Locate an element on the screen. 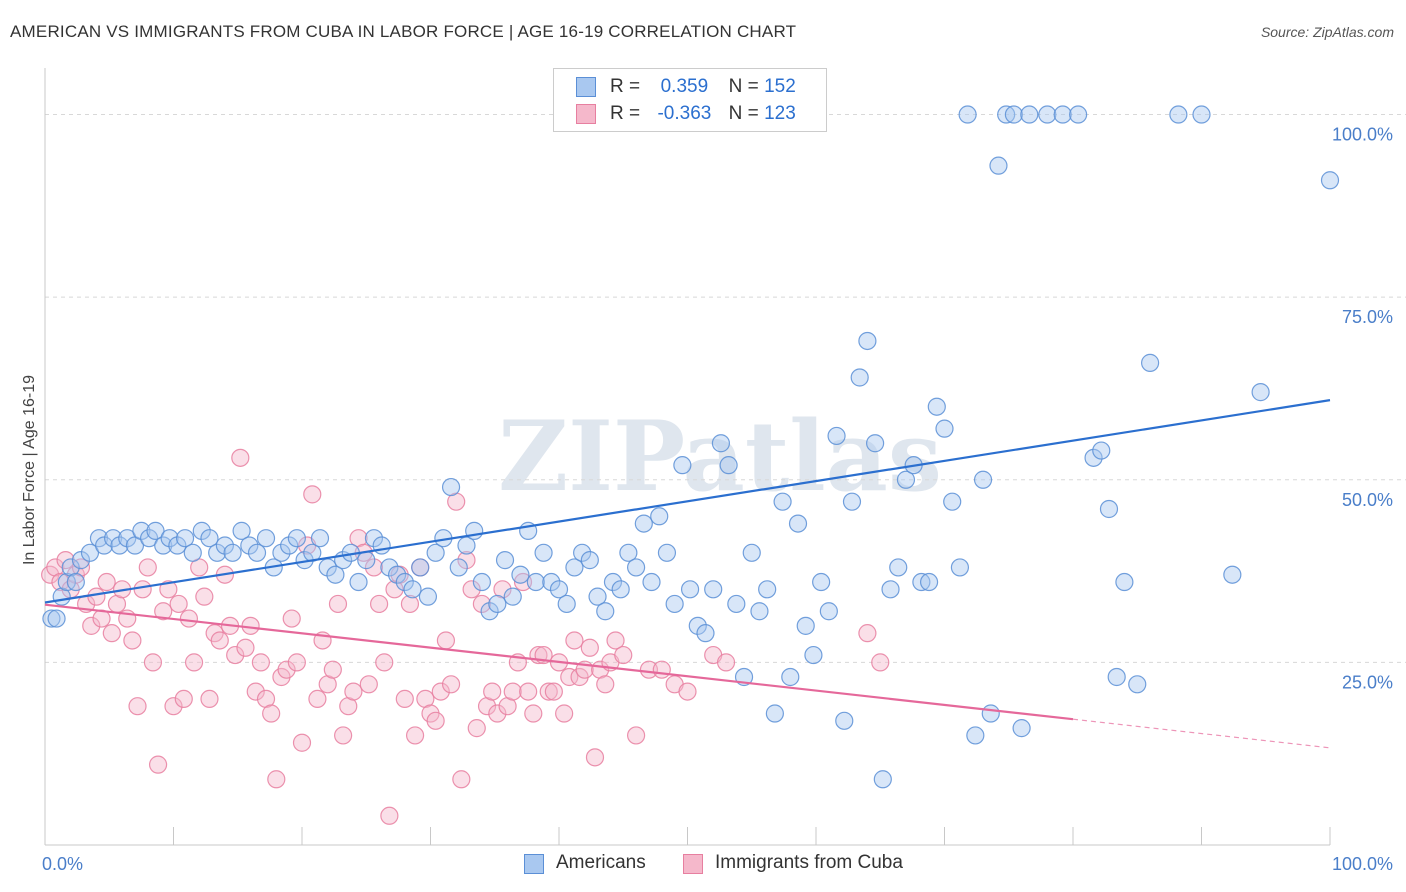 This screenshot has height=892, width=1406. y-tick-label-1: 50.0% is located at coordinates (1367, 500).